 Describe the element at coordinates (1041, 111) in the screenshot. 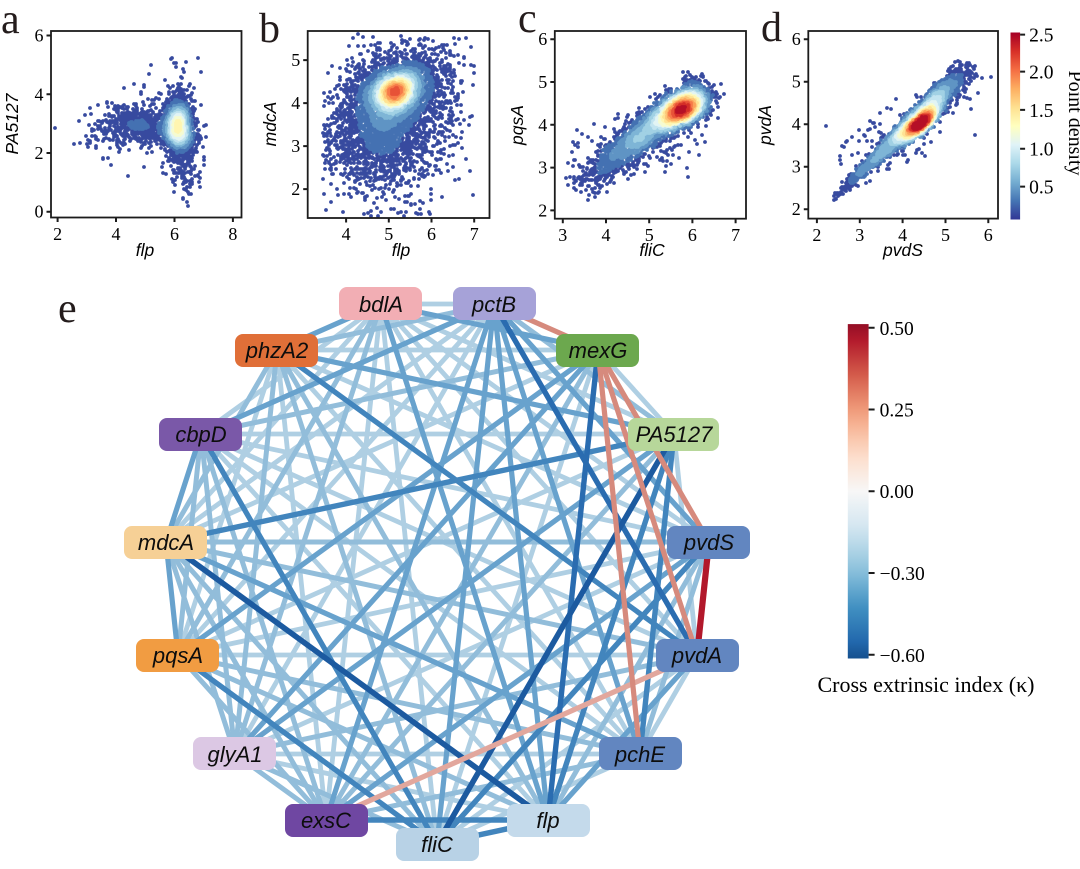

I see `svg-text: 1.5` at that location.